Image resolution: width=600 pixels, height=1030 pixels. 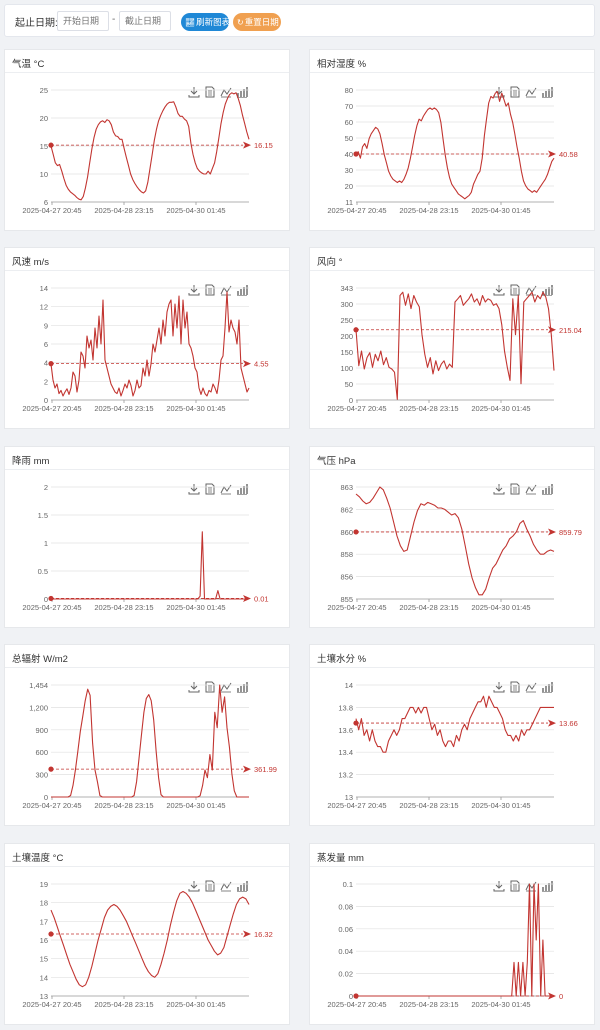 I want to click on y-tick-label: 16, so click(x=44, y=940).